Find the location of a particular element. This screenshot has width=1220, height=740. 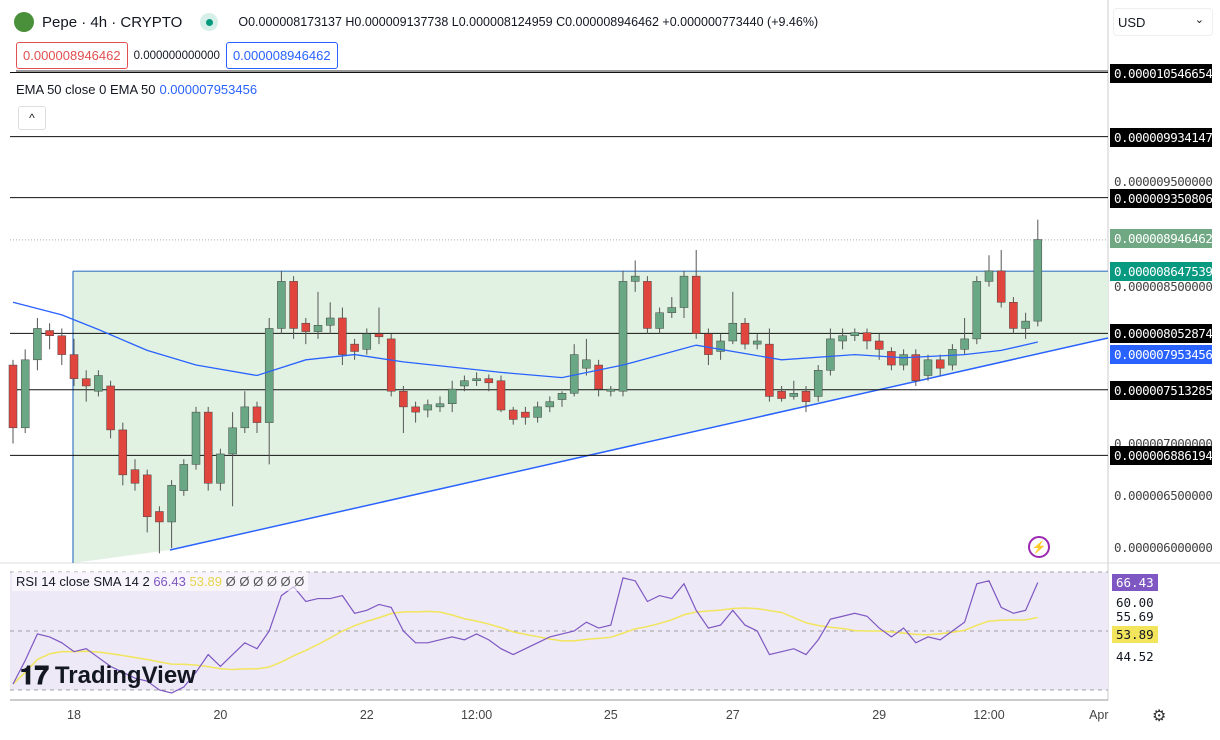

rsi-axis-label: 66.43 is located at coordinates (1135, 582).